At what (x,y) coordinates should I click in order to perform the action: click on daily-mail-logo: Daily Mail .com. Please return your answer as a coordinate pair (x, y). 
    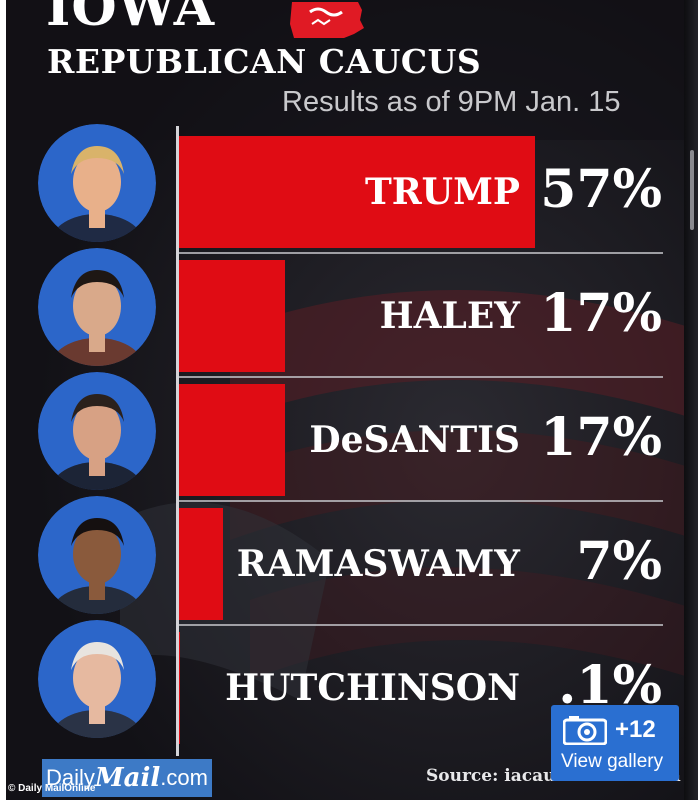
    Looking at the image, I should click on (127, 778).